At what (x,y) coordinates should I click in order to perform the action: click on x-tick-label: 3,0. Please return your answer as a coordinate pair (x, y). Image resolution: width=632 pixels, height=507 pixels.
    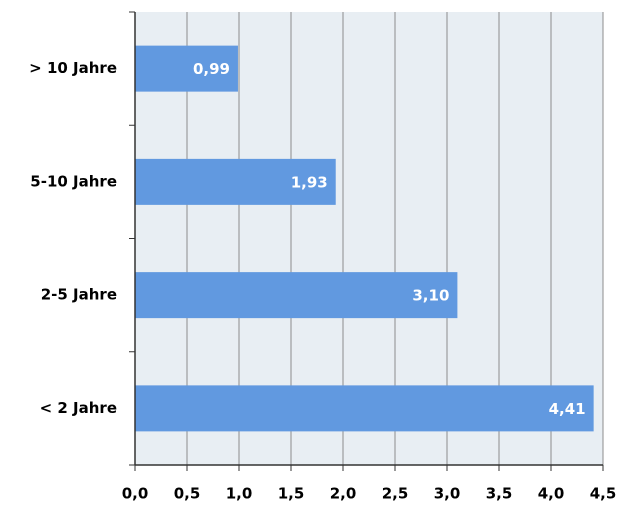
    Looking at the image, I should click on (447, 494).